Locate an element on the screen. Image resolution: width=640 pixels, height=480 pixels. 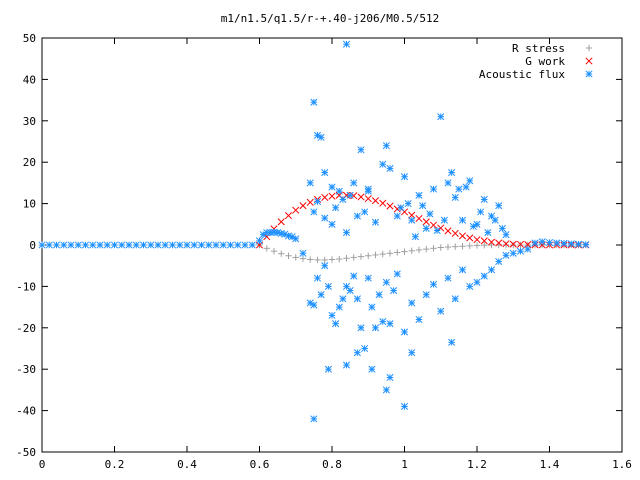
legend-marker is located at coordinates (589, 48).